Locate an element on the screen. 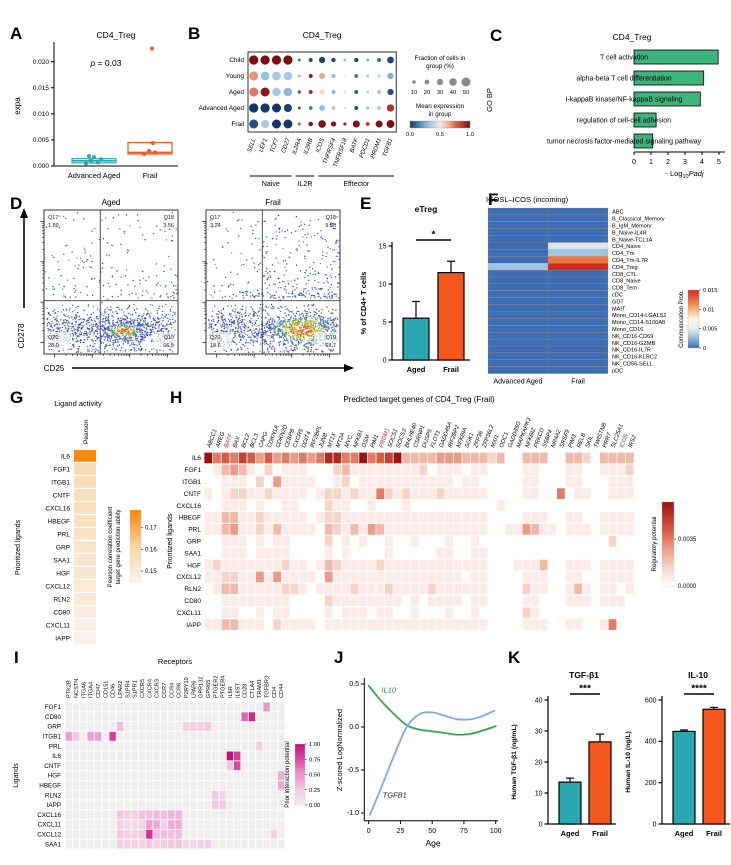 The height and width of the screenshot is (865, 731). svg-text: 0.15 is located at coordinates (151, 572).